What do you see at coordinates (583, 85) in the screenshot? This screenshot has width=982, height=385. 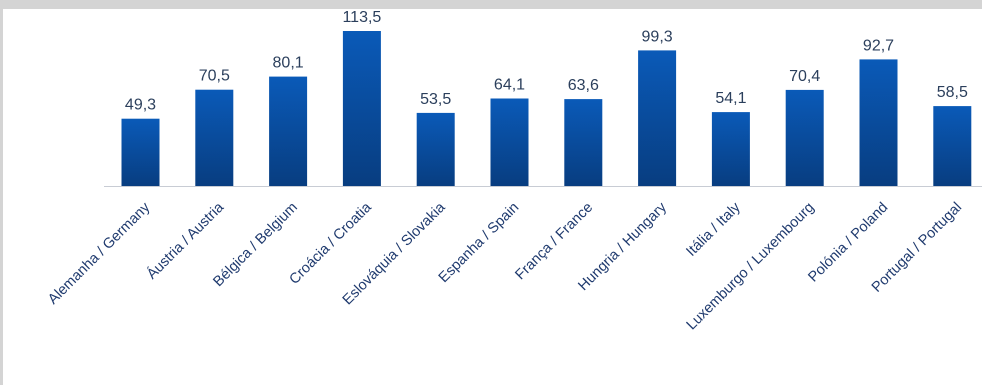 I see `data-label: 63,6` at bounding box center [583, 85].